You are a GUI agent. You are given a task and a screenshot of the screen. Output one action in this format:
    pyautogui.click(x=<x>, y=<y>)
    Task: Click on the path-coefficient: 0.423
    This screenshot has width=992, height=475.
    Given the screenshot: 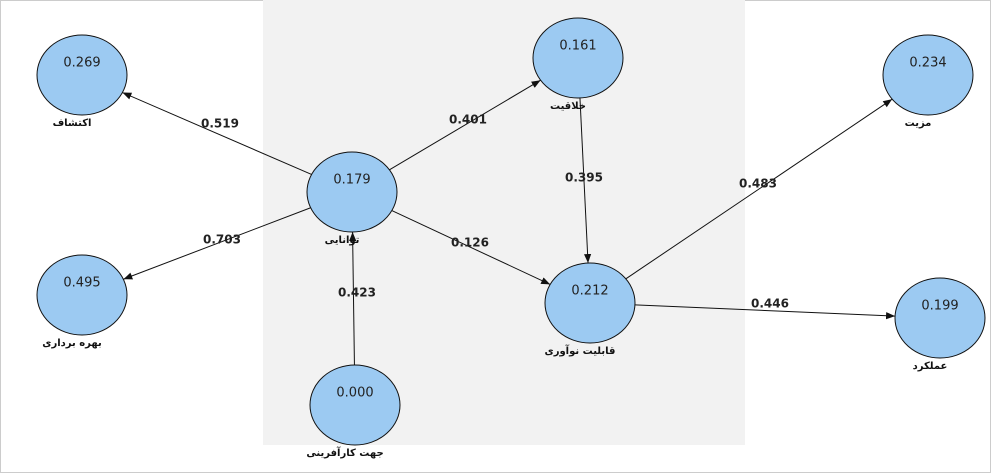 What is the action you would take?
    pyautogui.click(x=357, y=293)
    